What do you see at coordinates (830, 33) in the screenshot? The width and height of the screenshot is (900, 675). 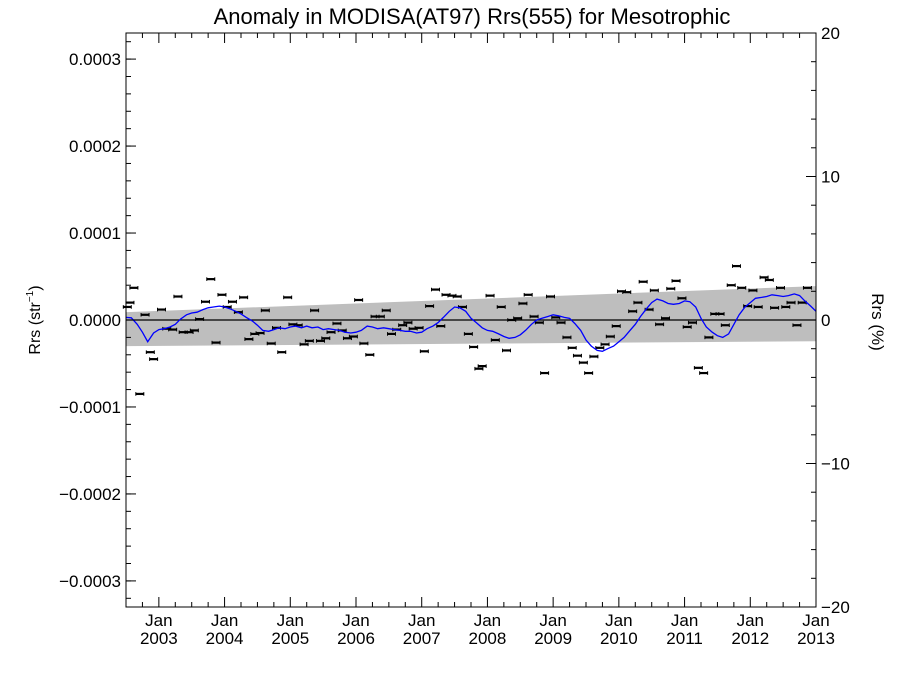 I see `right-axis-tick-label: 20` at bounding box center [830, 33].